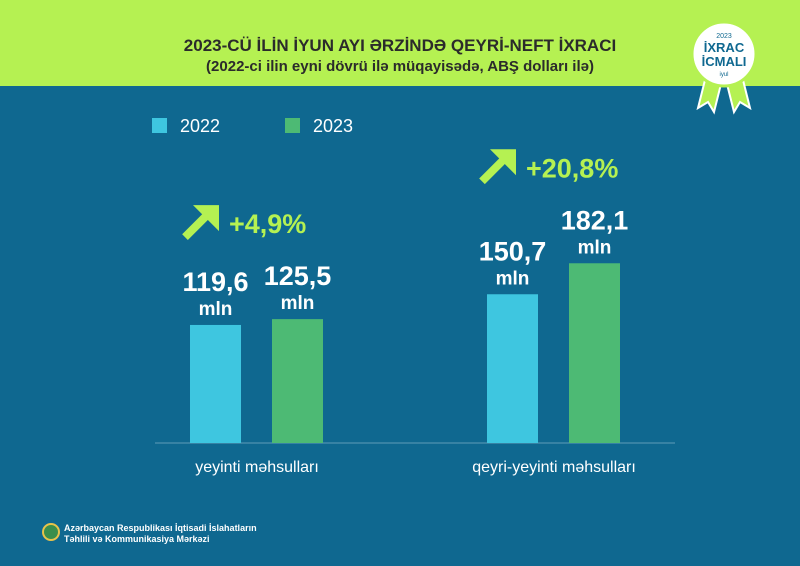 Image resolution: width=800 pixels, height=566 pixels. Describe the element at coordinates (333, 126) in the screenshot. I see `legend-label-2023: 2023` at that location.